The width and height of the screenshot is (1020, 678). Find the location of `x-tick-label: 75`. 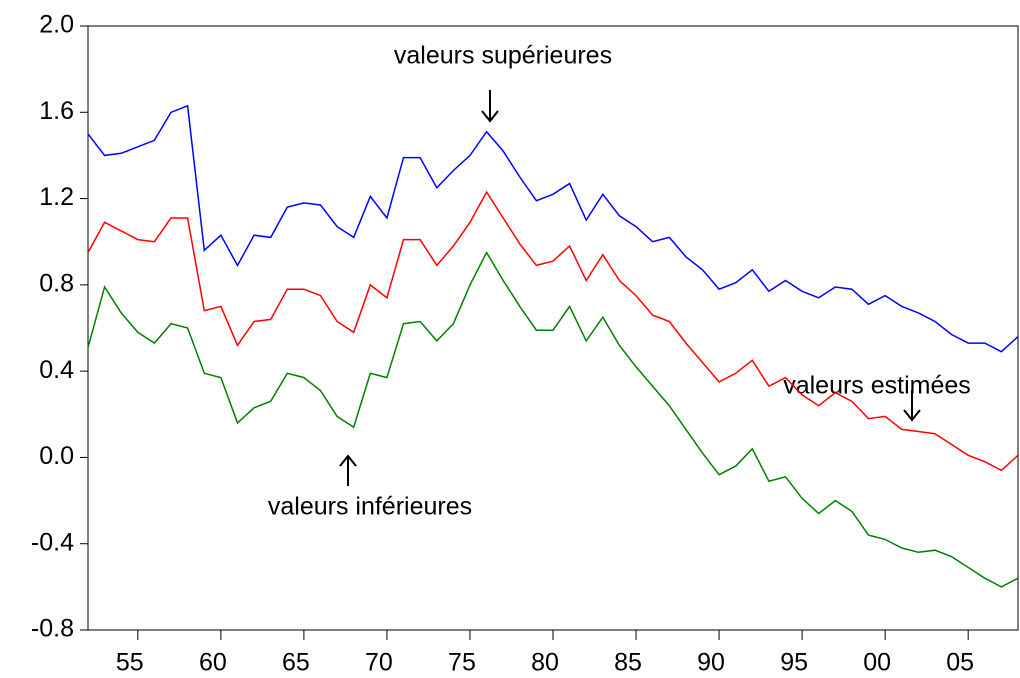

x-tick-label: 75 is located at coordinates (462, 663).